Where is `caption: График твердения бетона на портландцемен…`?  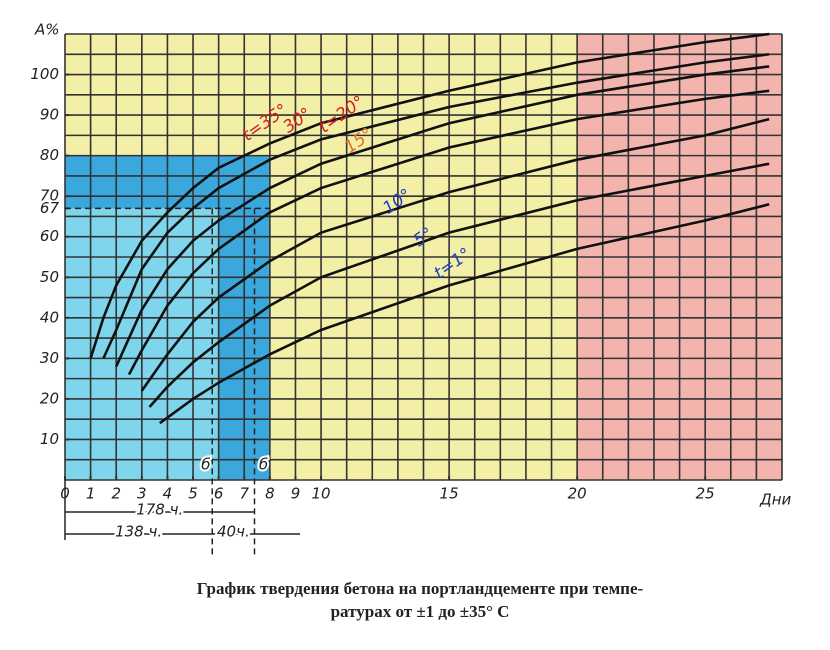 caption: График твердения бетона на портландцемен… is located at coordinates (420, 588).